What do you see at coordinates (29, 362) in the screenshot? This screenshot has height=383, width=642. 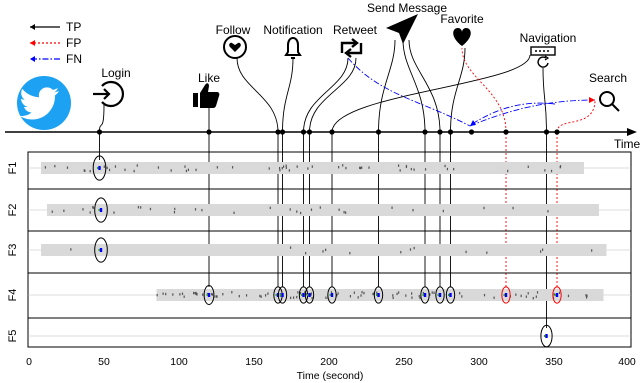 I see `x-tick-0: 0` at bounding box center [29, 362].